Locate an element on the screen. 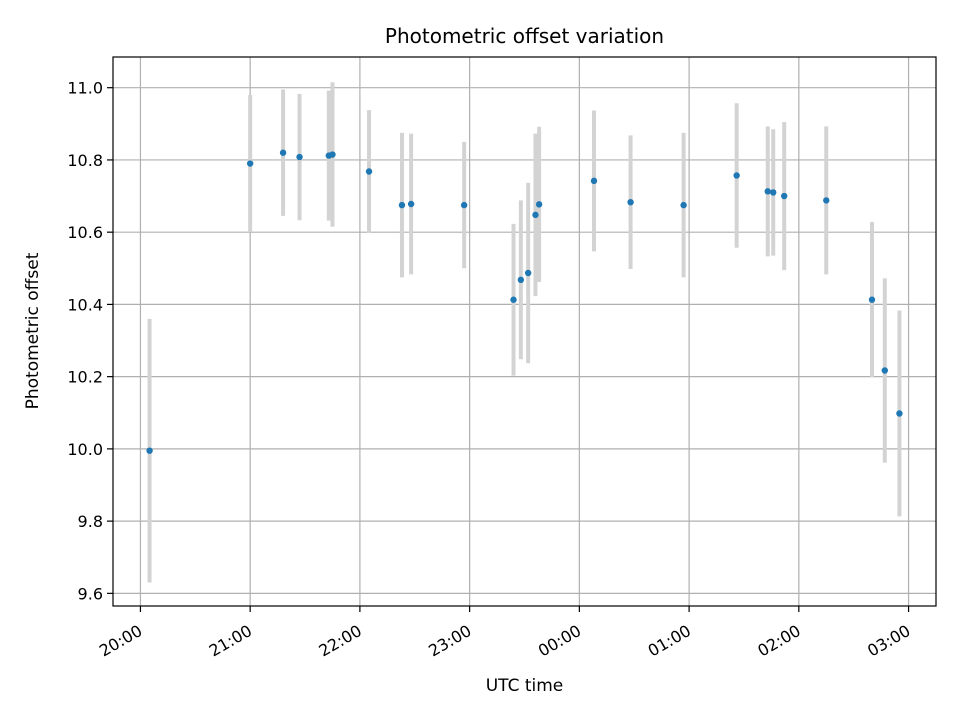 The height and width of the screenshot is (720, 960). y-axis-title: Photometric offset is located at coordinates (33, 330).